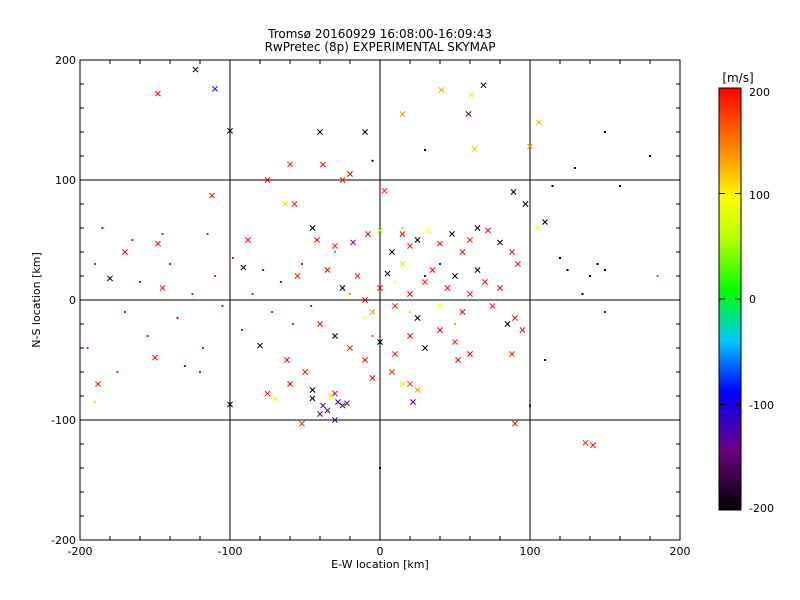  I want to click on y-tick-label: 0, so click(72, 300).